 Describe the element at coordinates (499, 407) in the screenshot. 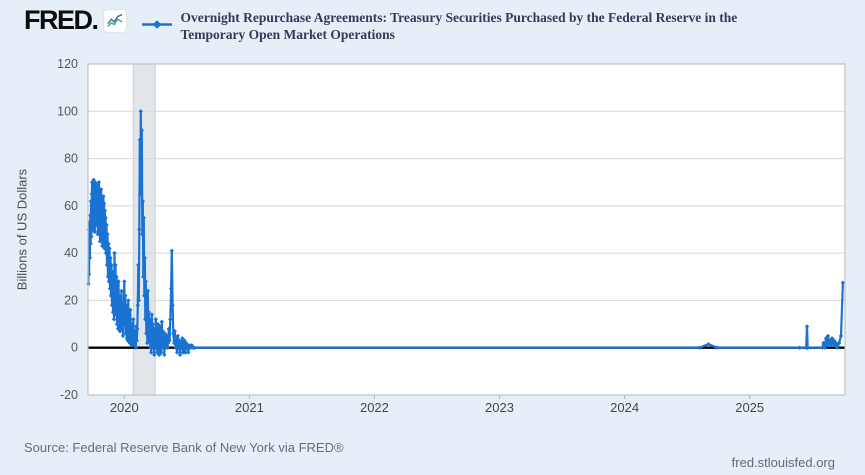

I see `x-tick-label: 2023` at that location.